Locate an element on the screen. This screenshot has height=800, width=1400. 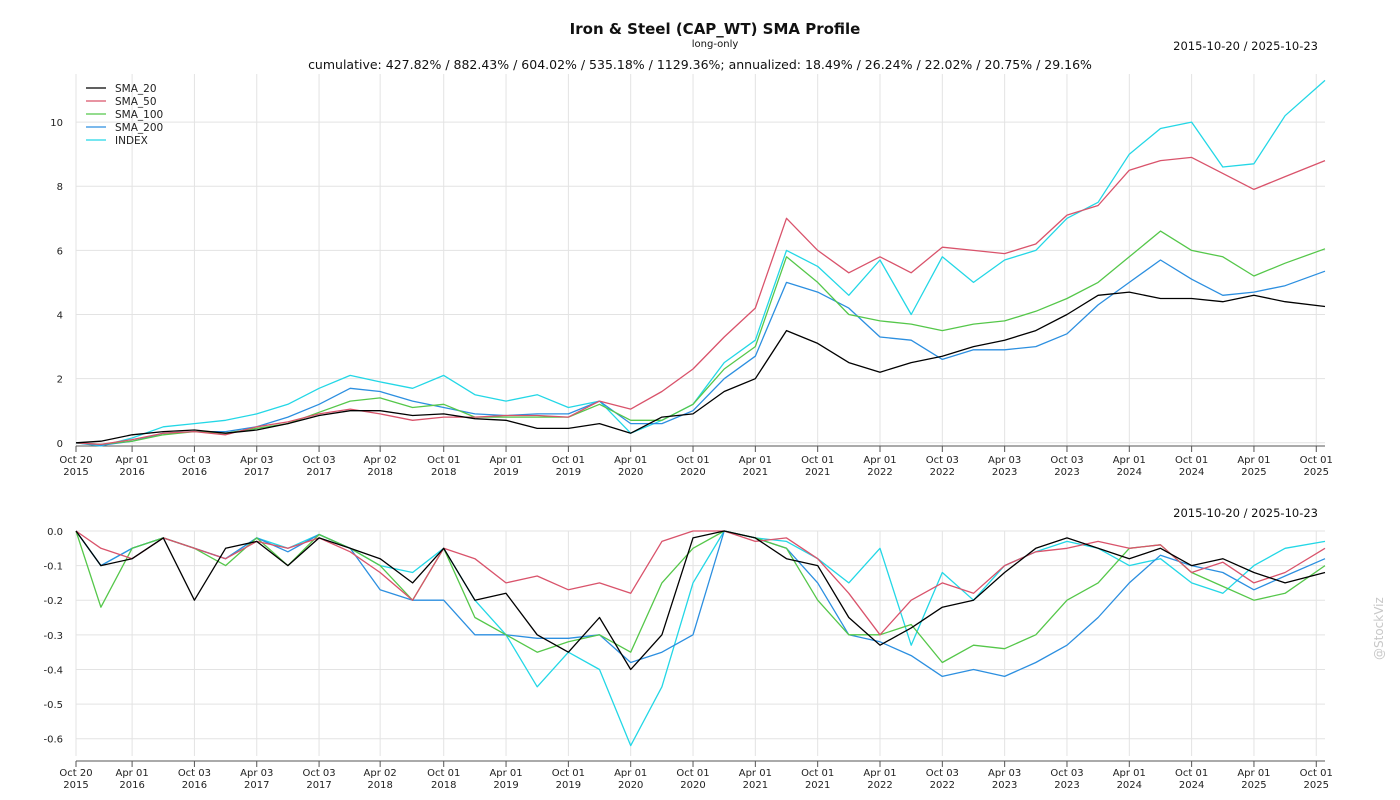
y-tick-label: 0.0 is located at coordinates (55, 532).